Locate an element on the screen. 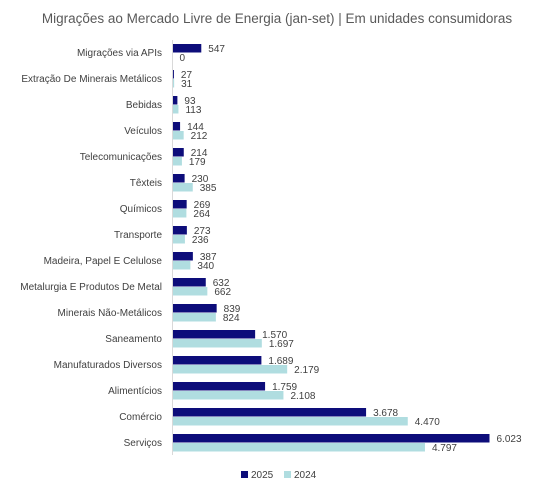 The width and height of the screenshot is (555, 497). data-label: 4.470 is located at coordinates (427, 422).